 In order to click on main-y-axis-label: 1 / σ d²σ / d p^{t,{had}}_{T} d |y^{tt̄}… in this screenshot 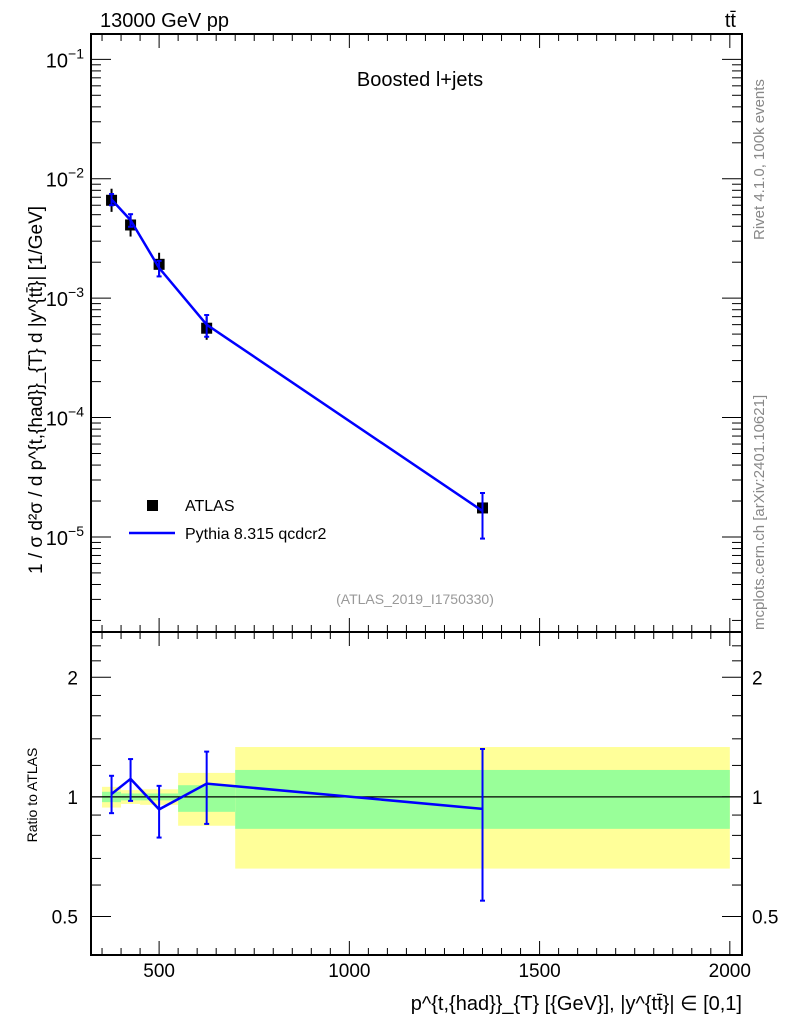, I will do `click(36, 390)`.